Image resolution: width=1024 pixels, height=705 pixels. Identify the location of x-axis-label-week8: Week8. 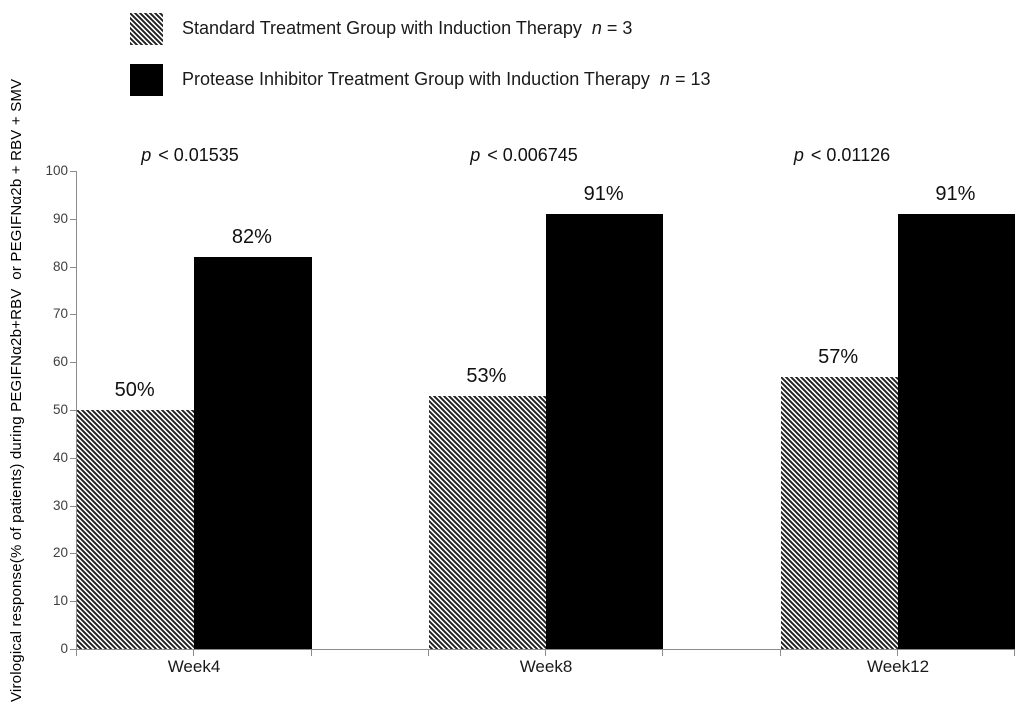
(546, 666).